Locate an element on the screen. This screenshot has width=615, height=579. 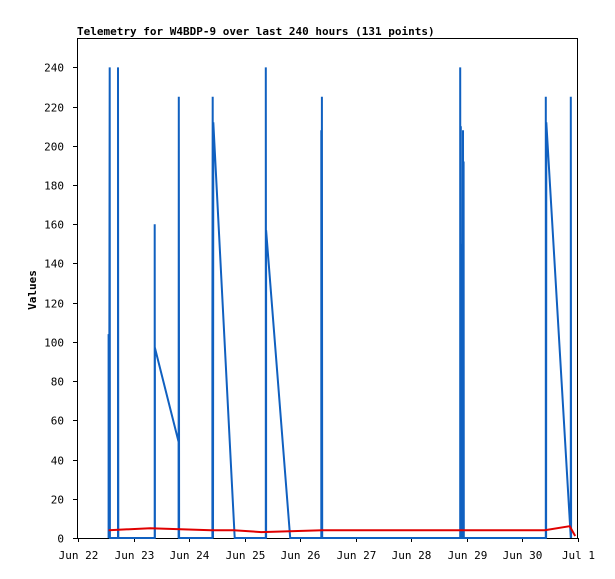
y-tick-label: 0 is located at coordinates (60, 539).